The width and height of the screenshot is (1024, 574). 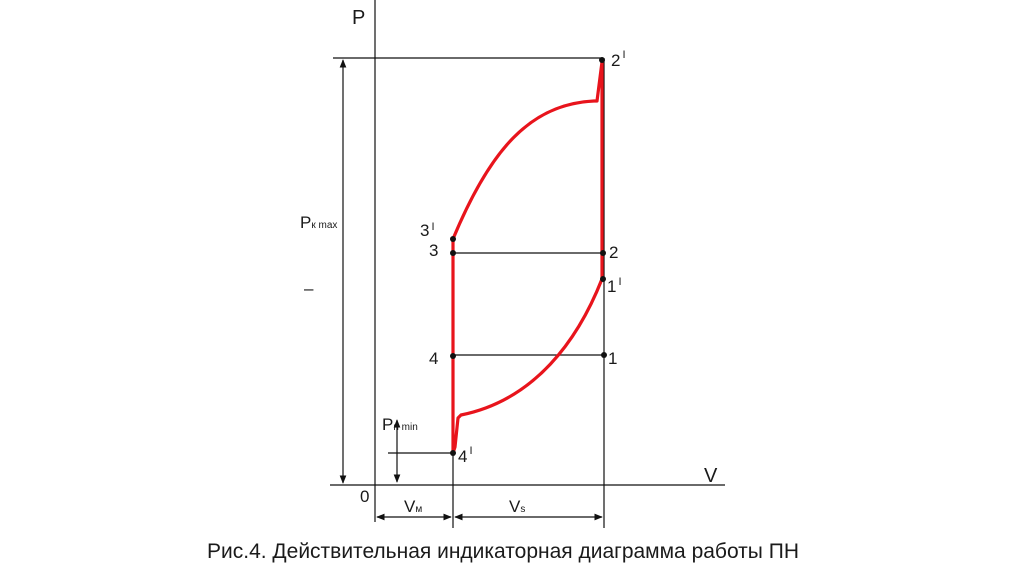 I want to click on indicator-cycle-curve, so click(x=527, y=257).